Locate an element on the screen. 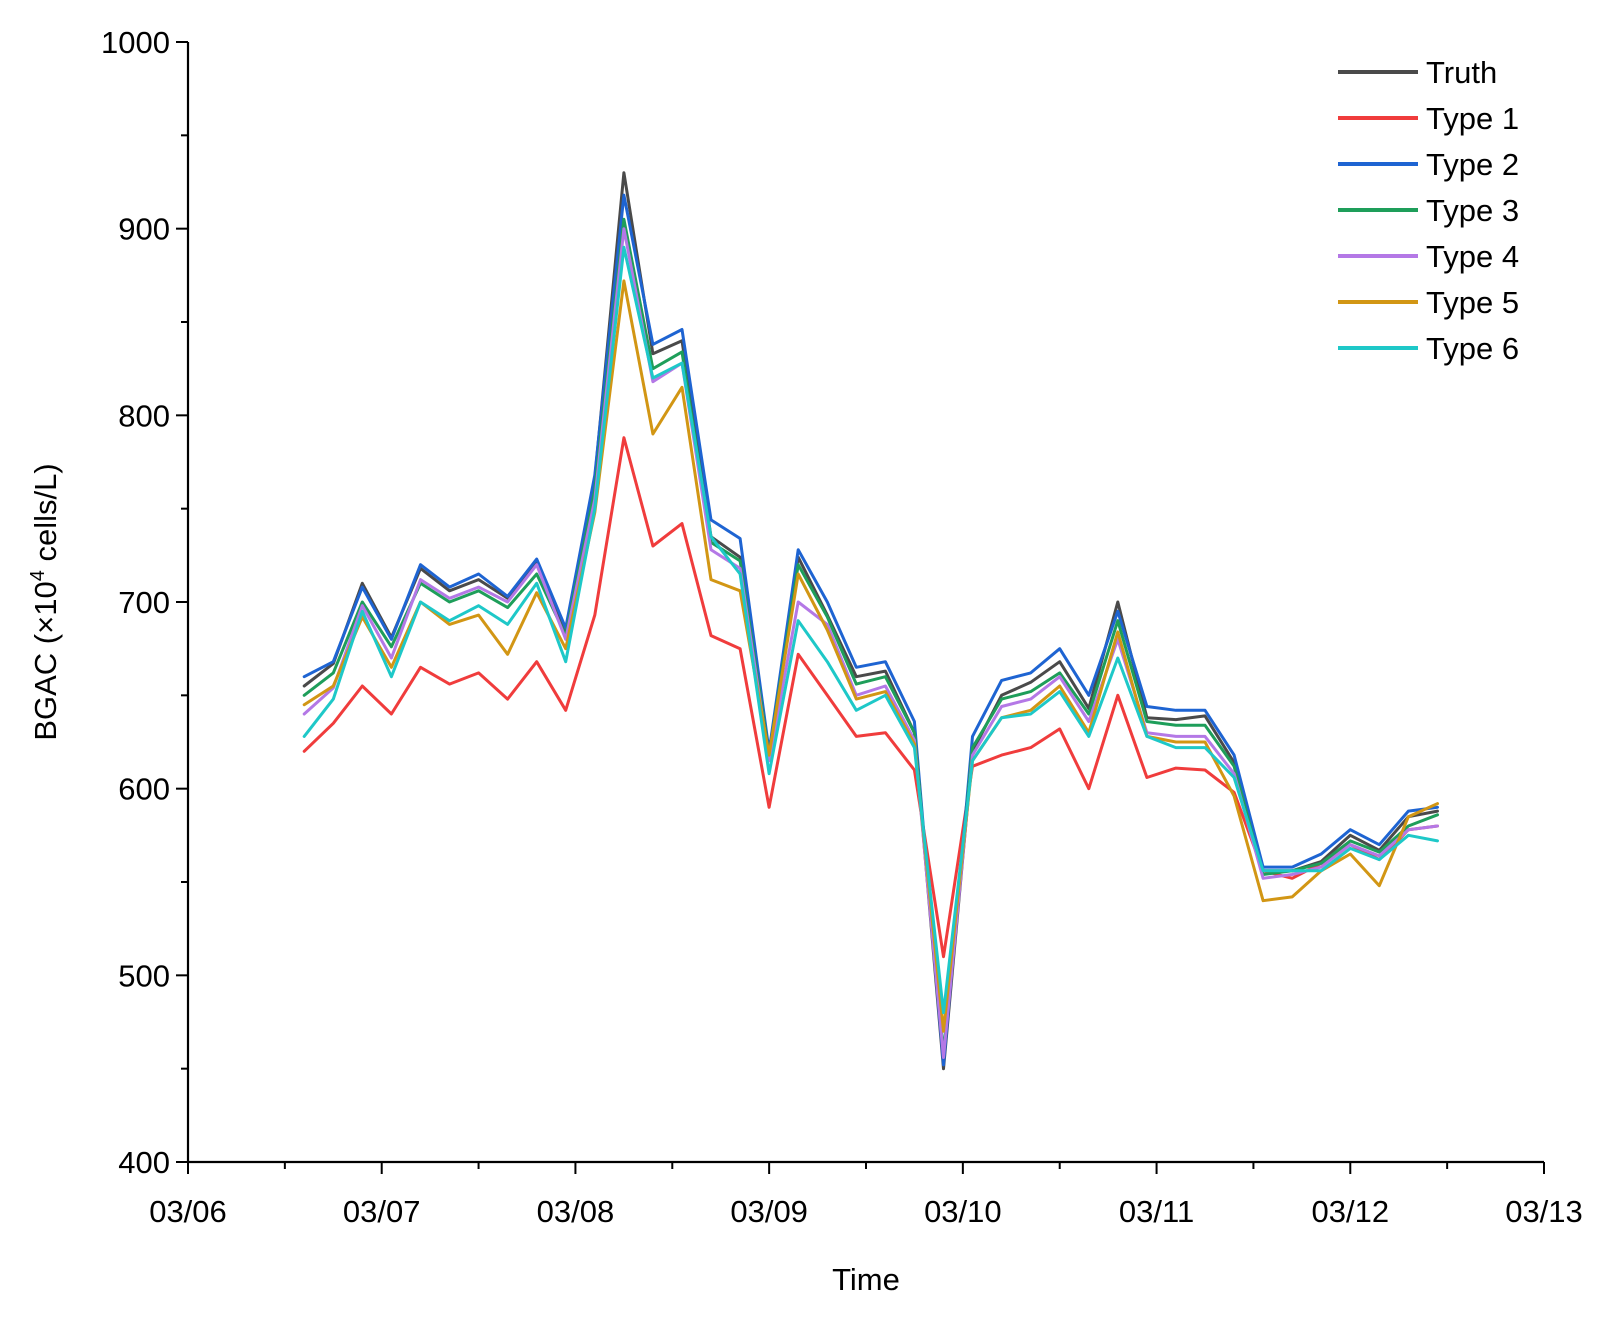  x-tick-label: 03/06 is located at coordinates (188, 1211).